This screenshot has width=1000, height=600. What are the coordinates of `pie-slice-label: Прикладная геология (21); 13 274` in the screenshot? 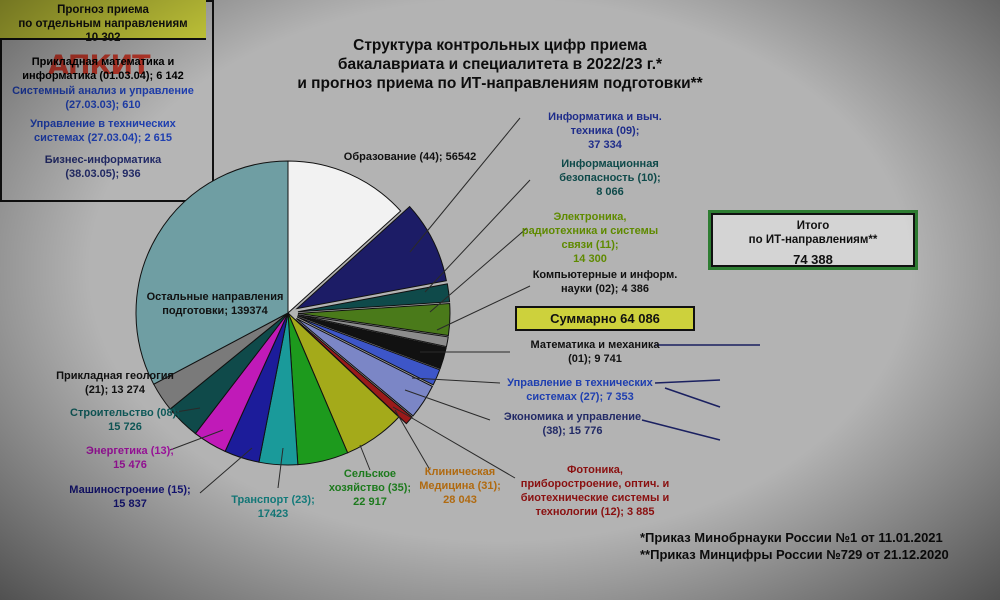 It's located at (115, 383).